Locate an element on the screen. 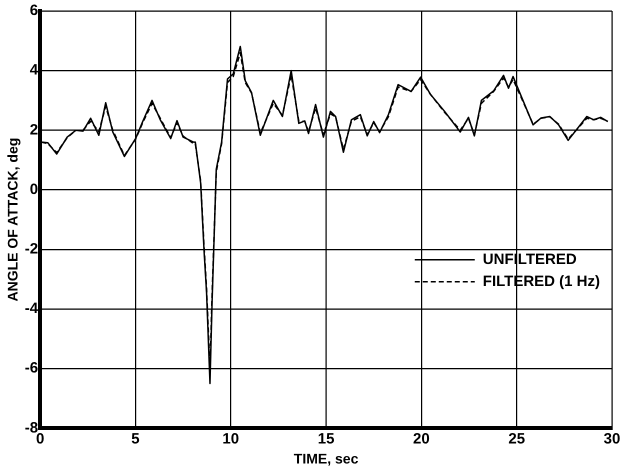 This screenshot has width=628, height=471. x-axis-title: TIME, sec is located at coordinates (326, 458).